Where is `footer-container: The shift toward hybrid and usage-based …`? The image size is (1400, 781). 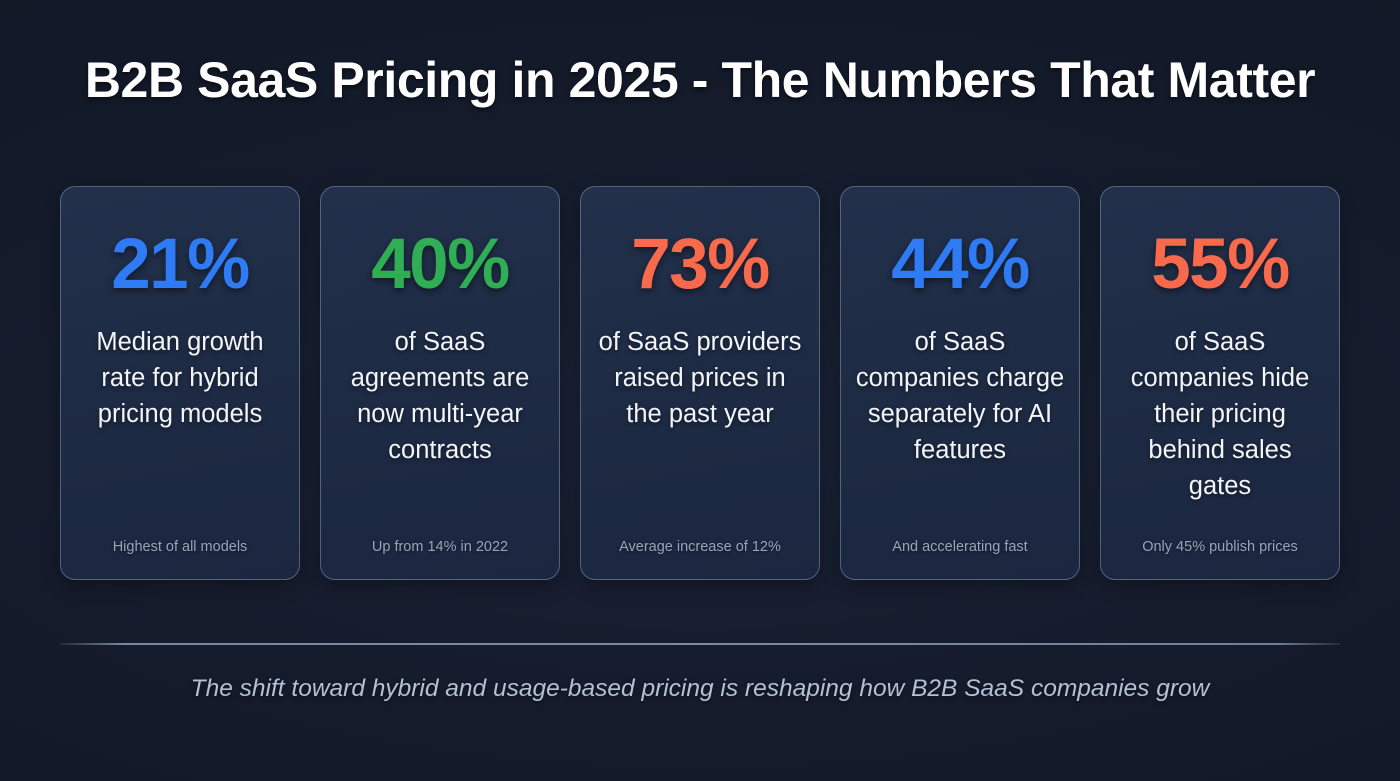
footer-container: The shift toward hybrid and usage-based … is located at coordinates (700, 688).